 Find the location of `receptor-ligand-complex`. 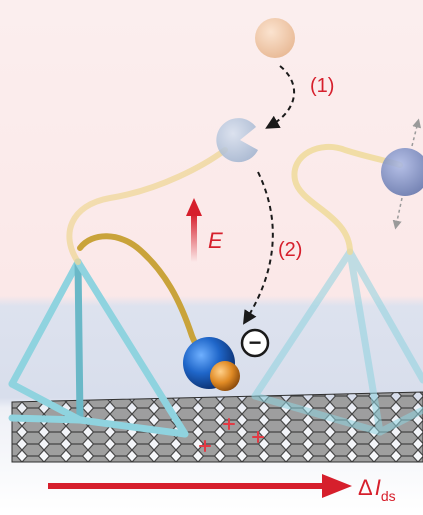

receptor-ligand-complex is located at coordinates (211, 364).